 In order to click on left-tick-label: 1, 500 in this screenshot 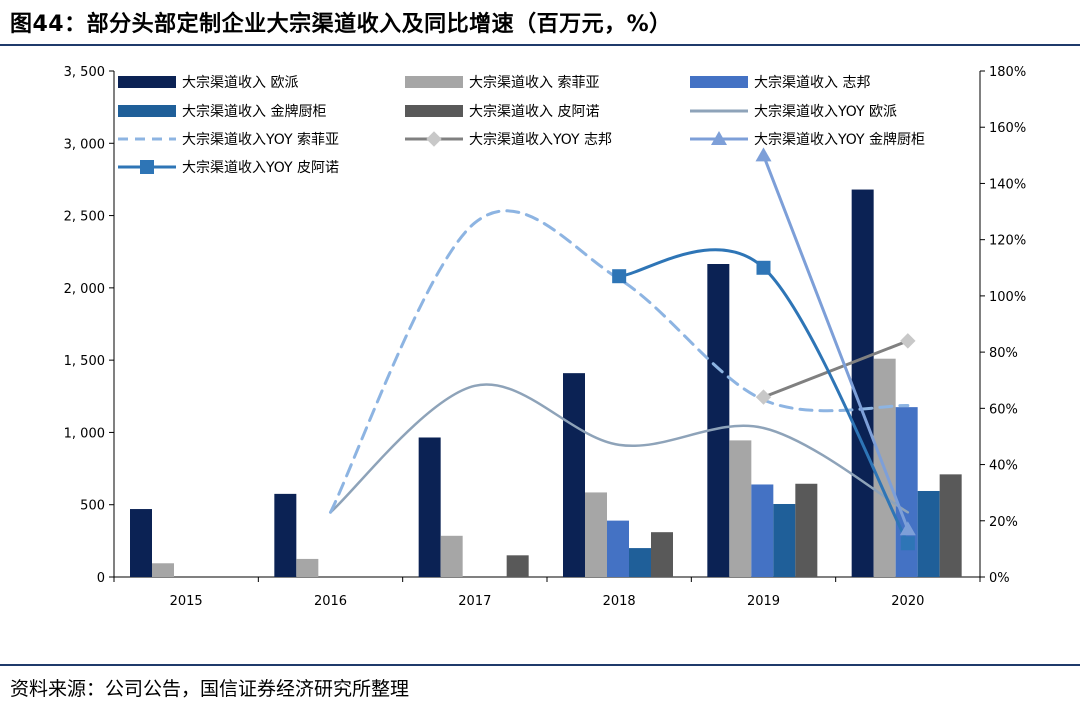, I will do `click(84, 361)`.